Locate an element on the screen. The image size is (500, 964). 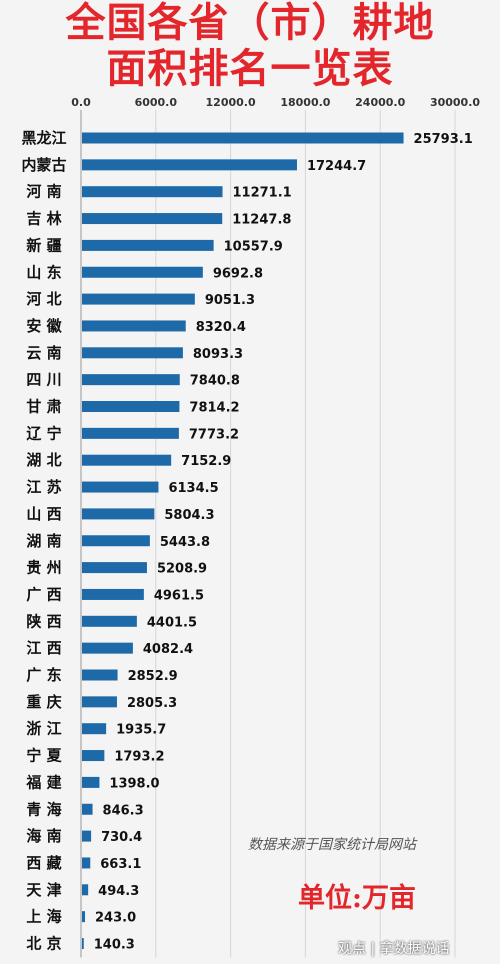
value-label: 11247.8 is located at coordinates (261, 220).